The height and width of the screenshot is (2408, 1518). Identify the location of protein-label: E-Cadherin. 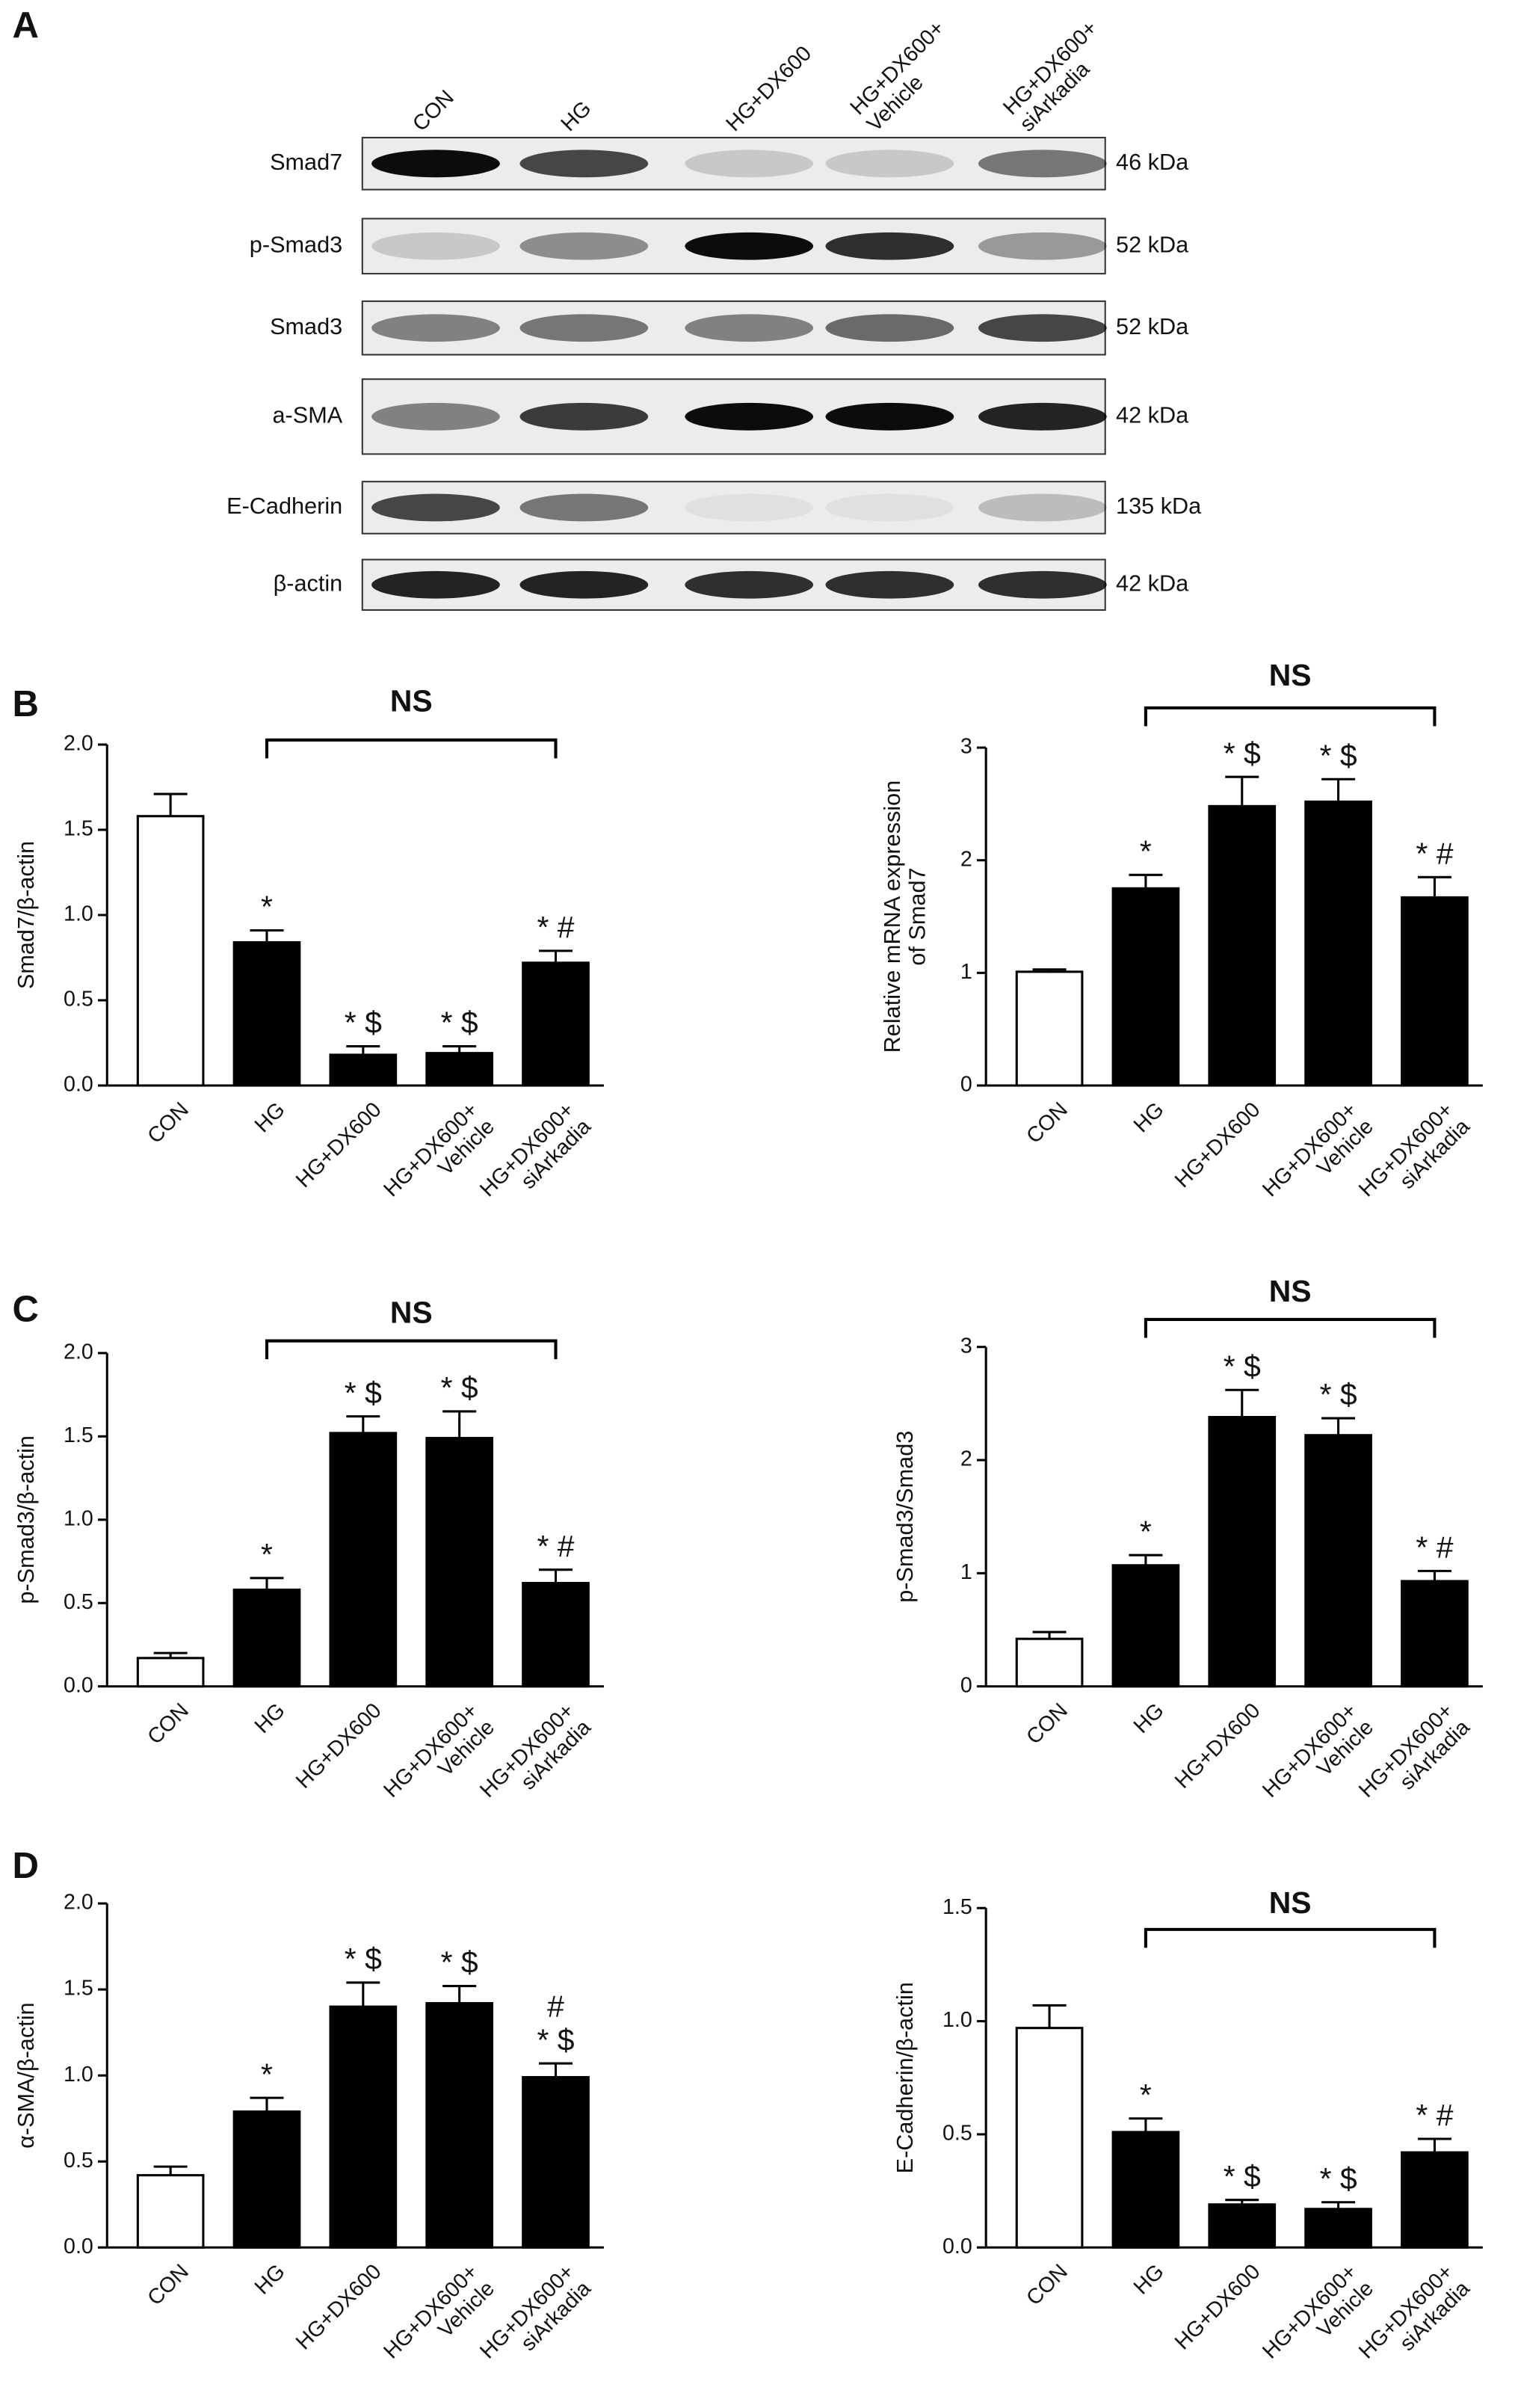
(284, 506).